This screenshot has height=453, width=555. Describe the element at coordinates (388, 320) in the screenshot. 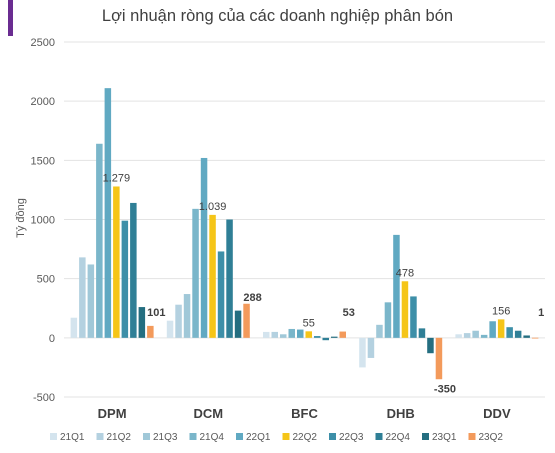

I see `bar-dhb-21q4` at that location.